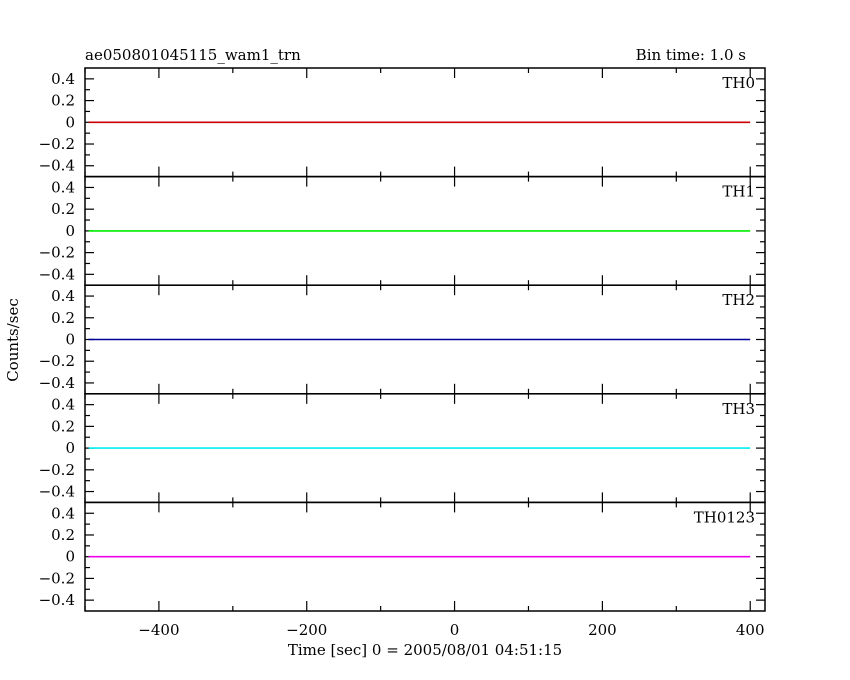  Describe the element at coordinates (306, 630) in the screenshot. I see `x-tick-label: −200` at that location.